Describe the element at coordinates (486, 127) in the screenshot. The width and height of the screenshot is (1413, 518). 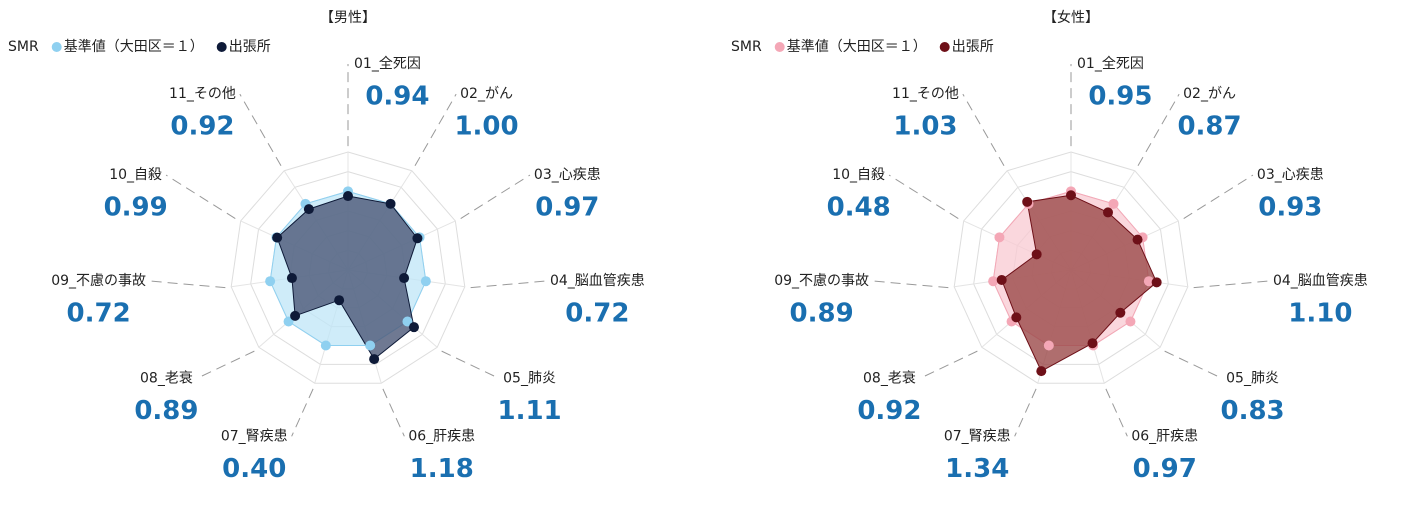
I see `value-label: 1.00` at that location.